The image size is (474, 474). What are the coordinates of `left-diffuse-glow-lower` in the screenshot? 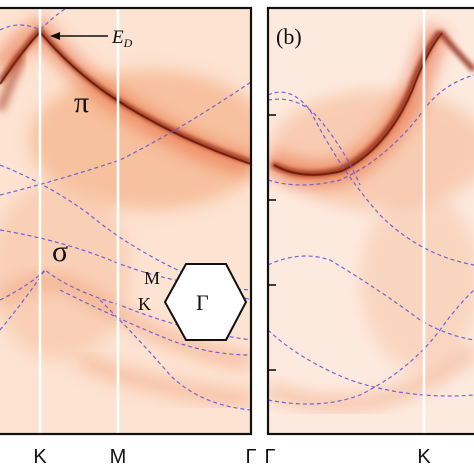 It's located at (65, 270).